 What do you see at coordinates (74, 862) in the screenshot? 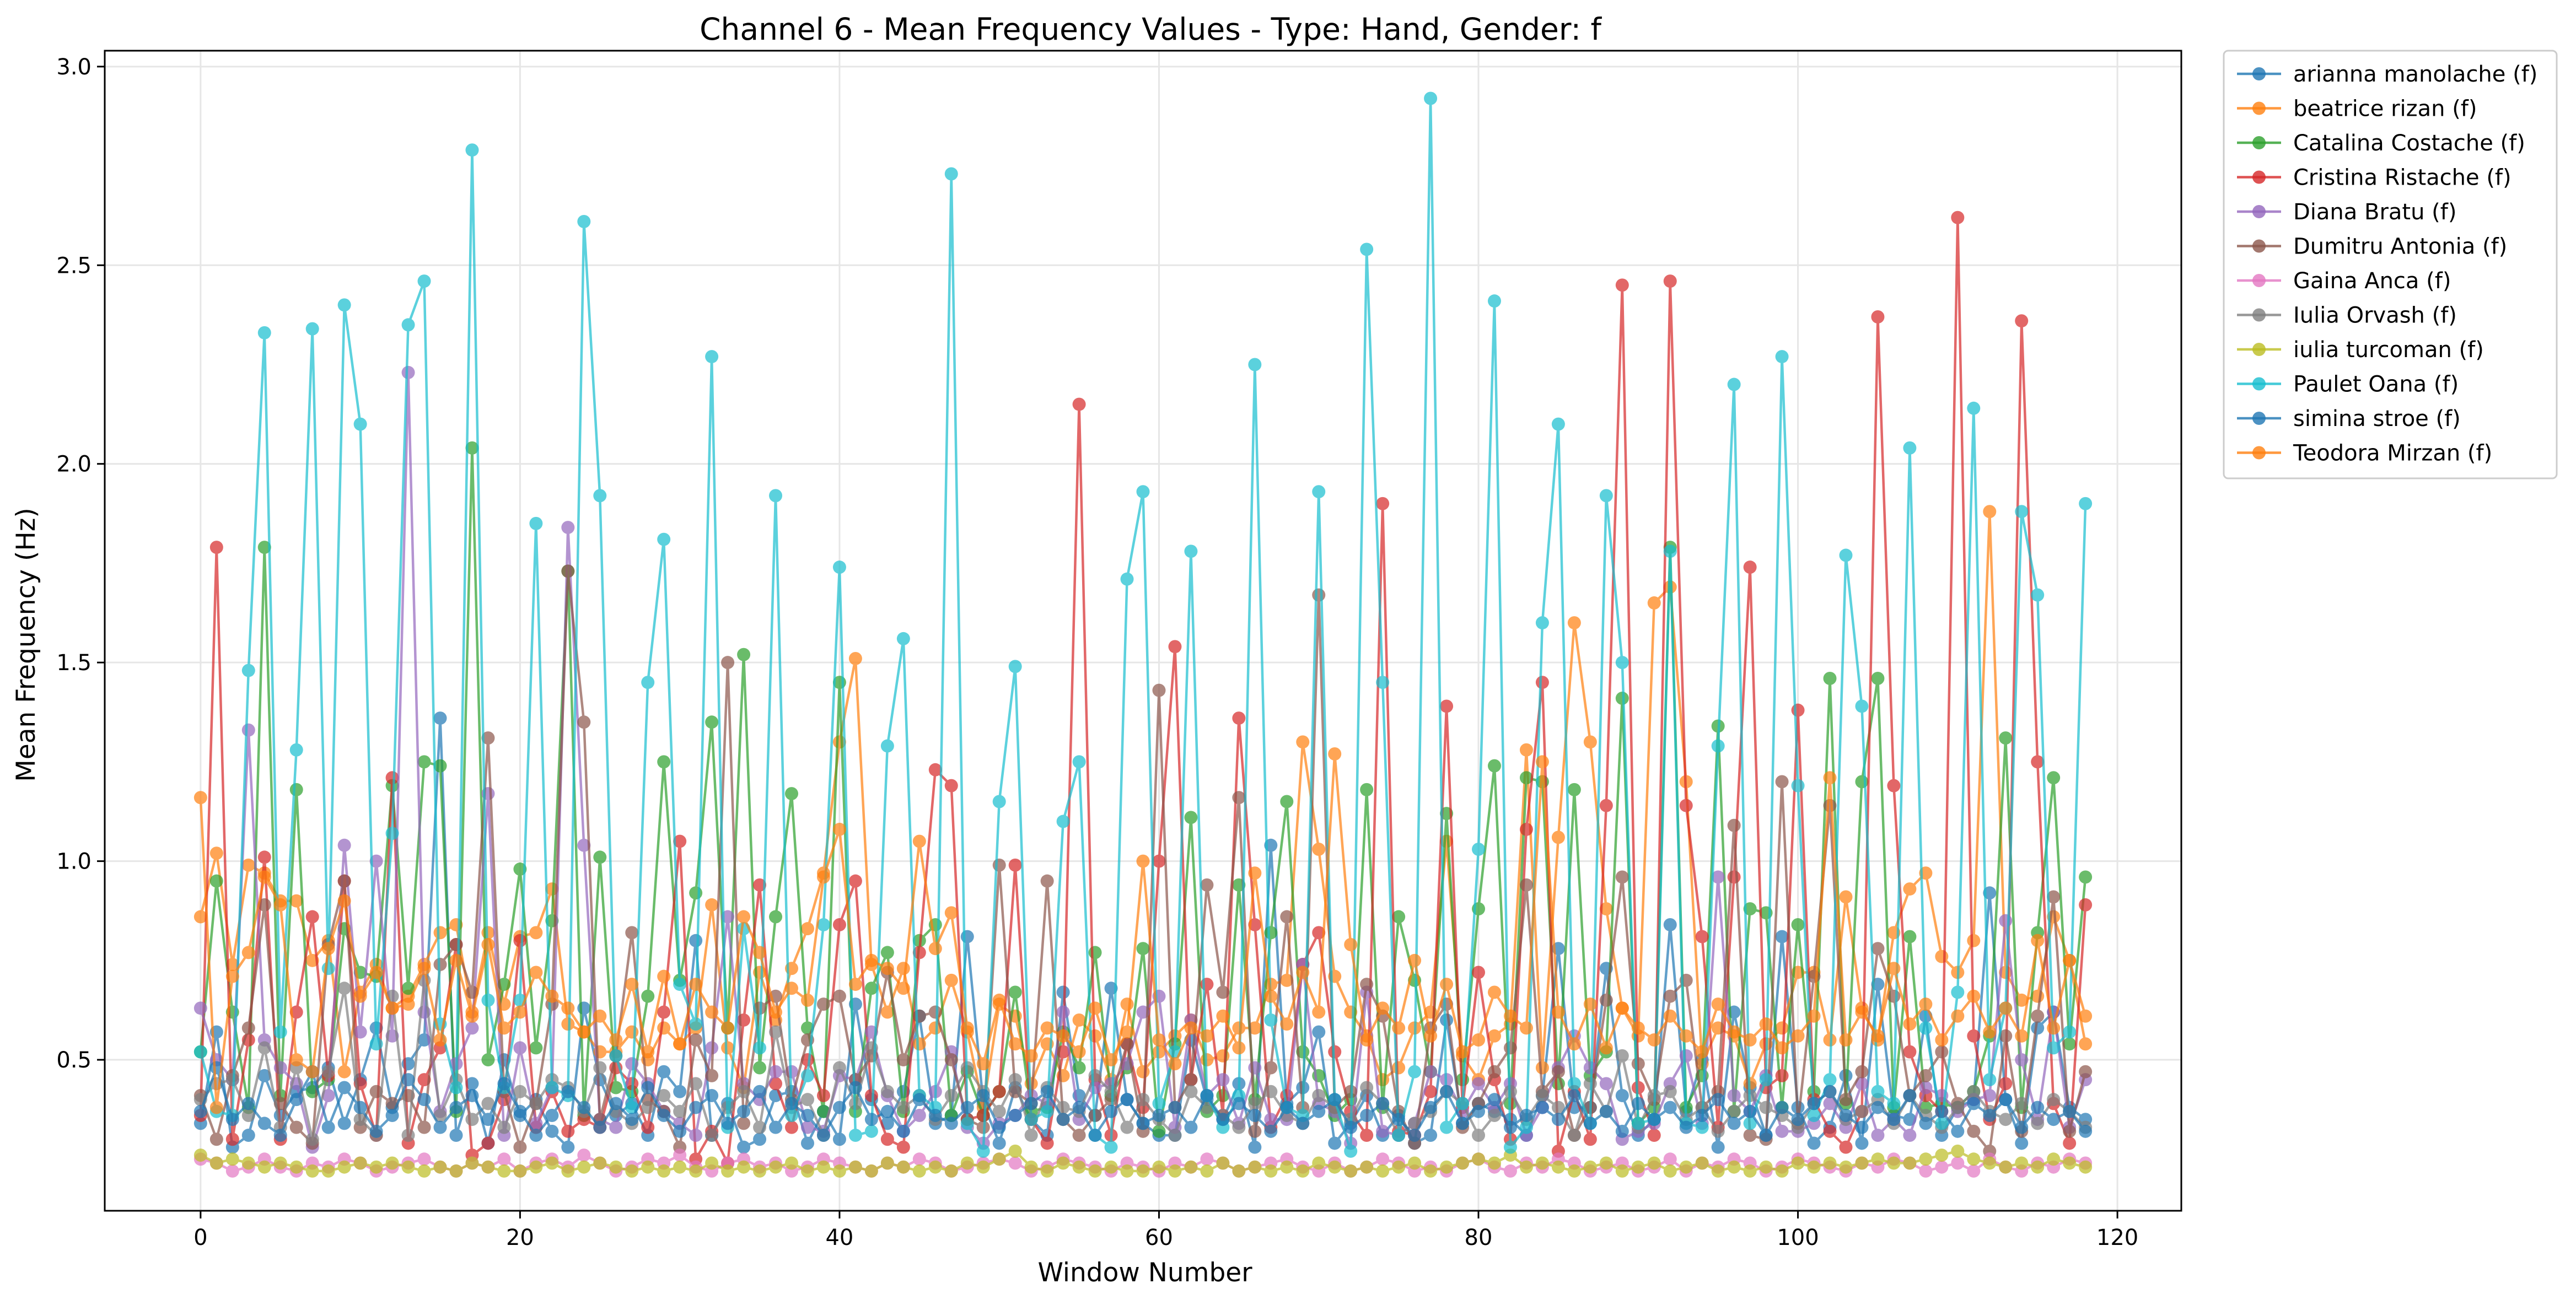
I see `y-tick-label: 1.0` at bounding box center [74, 862].